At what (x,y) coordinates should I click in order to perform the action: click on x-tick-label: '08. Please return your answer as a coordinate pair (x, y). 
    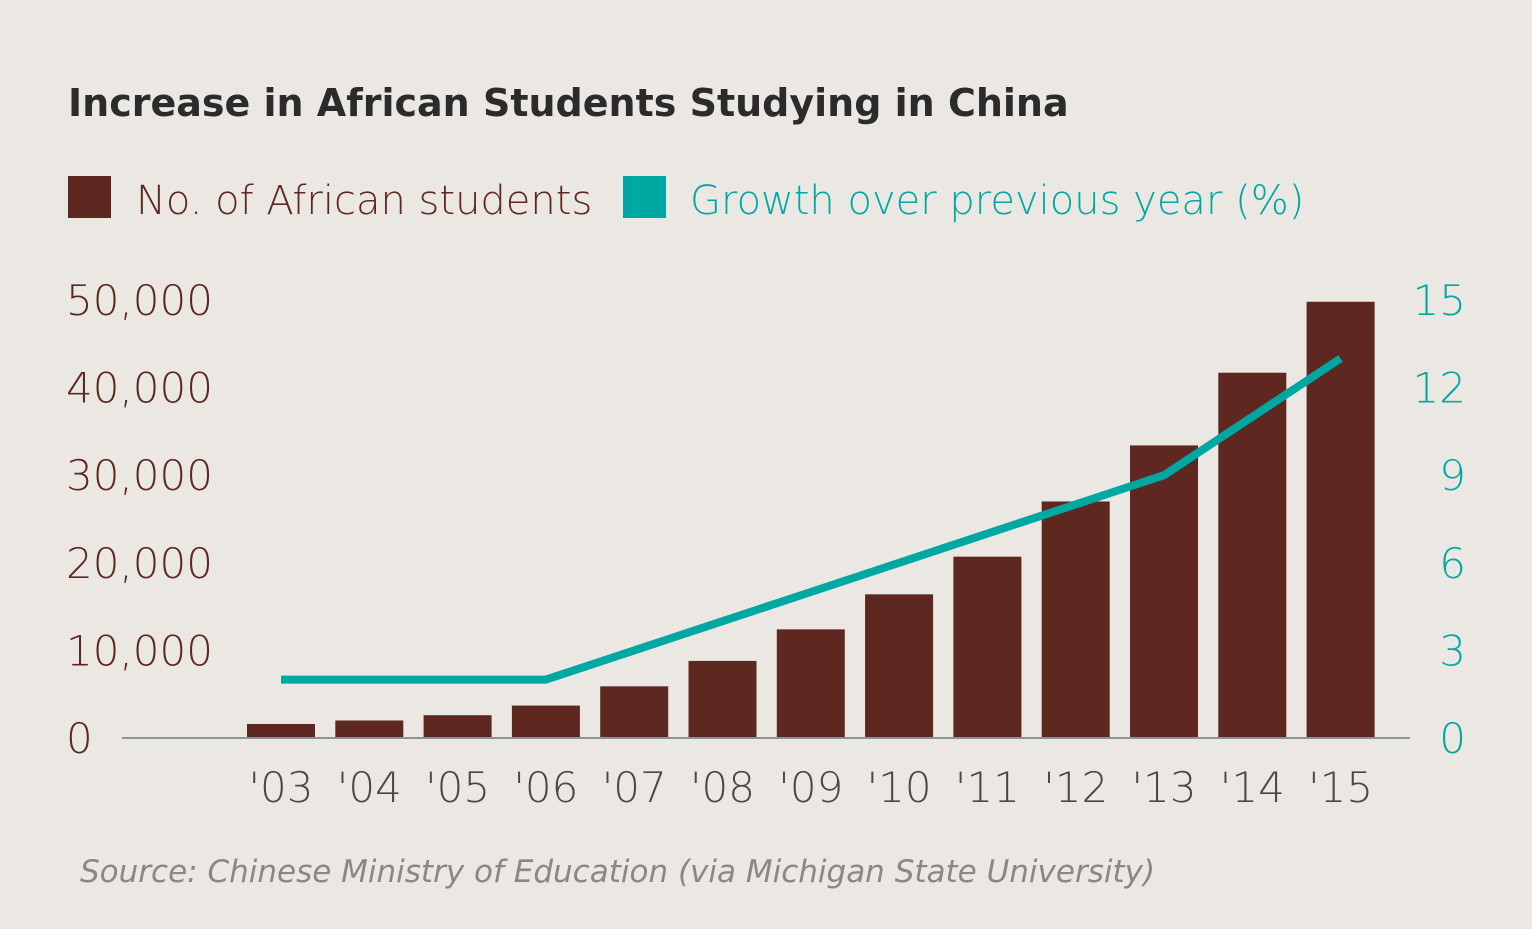
    Looking at the image, I should click on (722, 787).